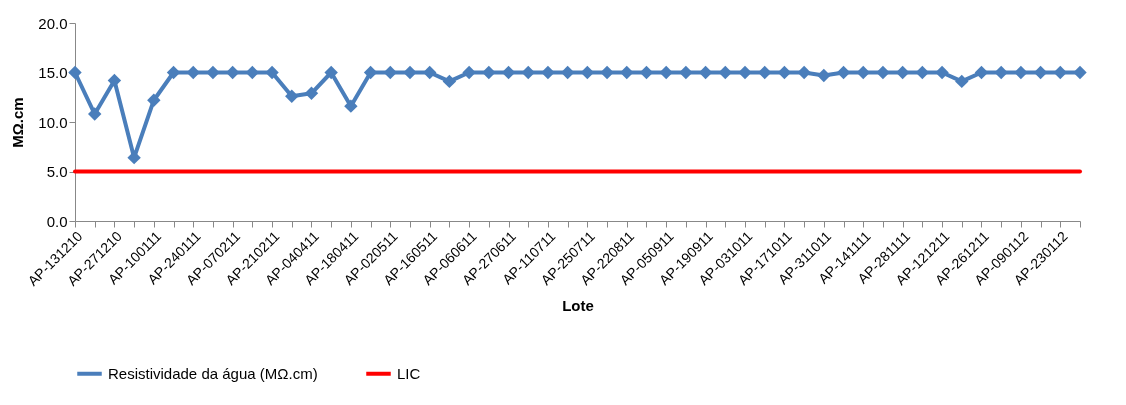 The image size is (1126, 405). Describe the element at coordinates (53, 23) in the screenshot. I see `y-tick-label: 20.0` at that location.